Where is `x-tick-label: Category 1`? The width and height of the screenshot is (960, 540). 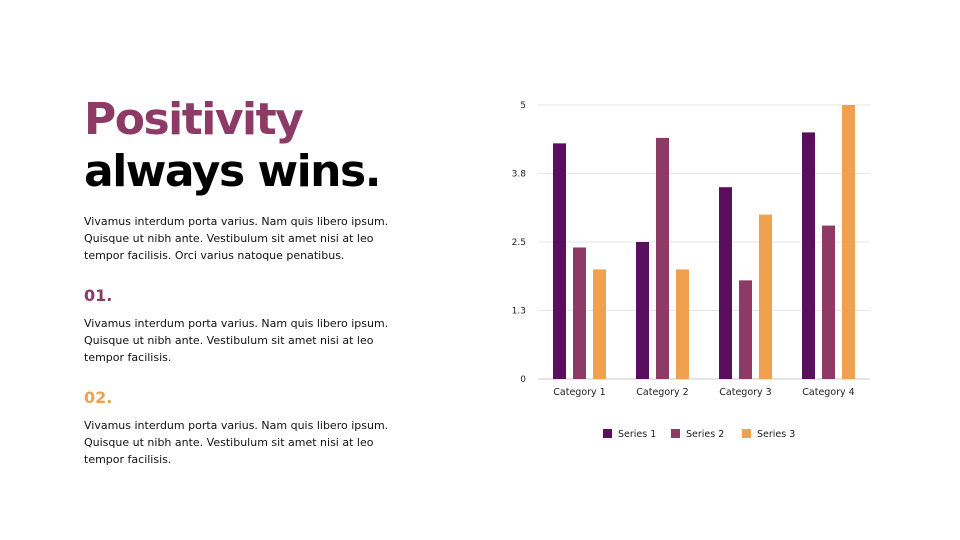
x-tick-label: Category 1 is located at coordinates (579, 392).